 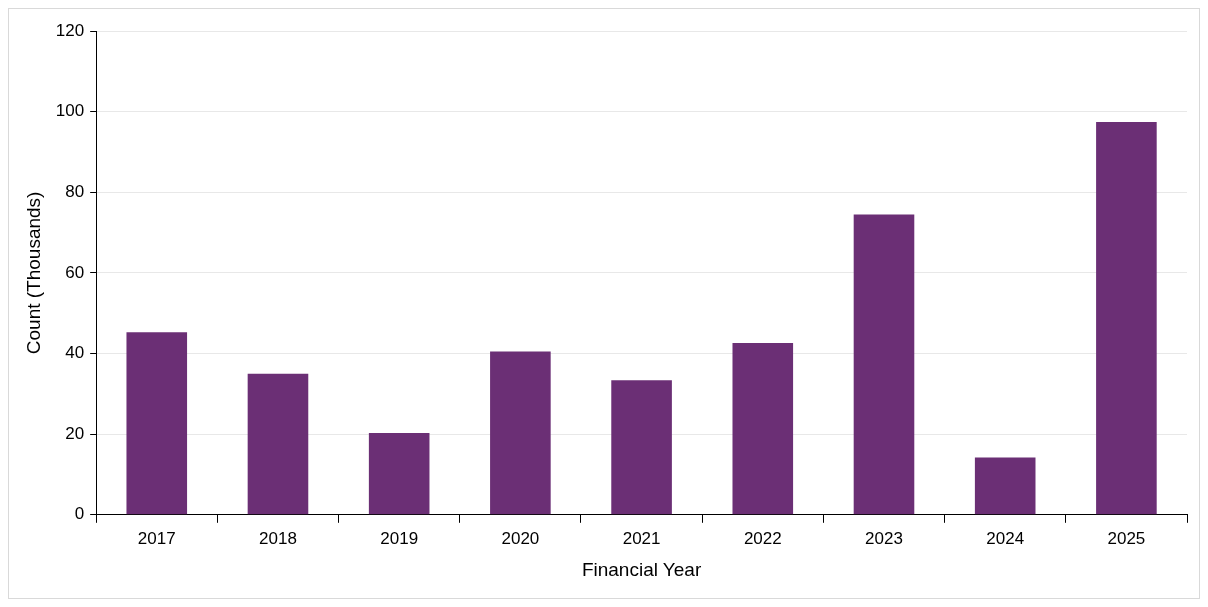 I want to click on y-tick-label: 20, so click(x=75, y=433).